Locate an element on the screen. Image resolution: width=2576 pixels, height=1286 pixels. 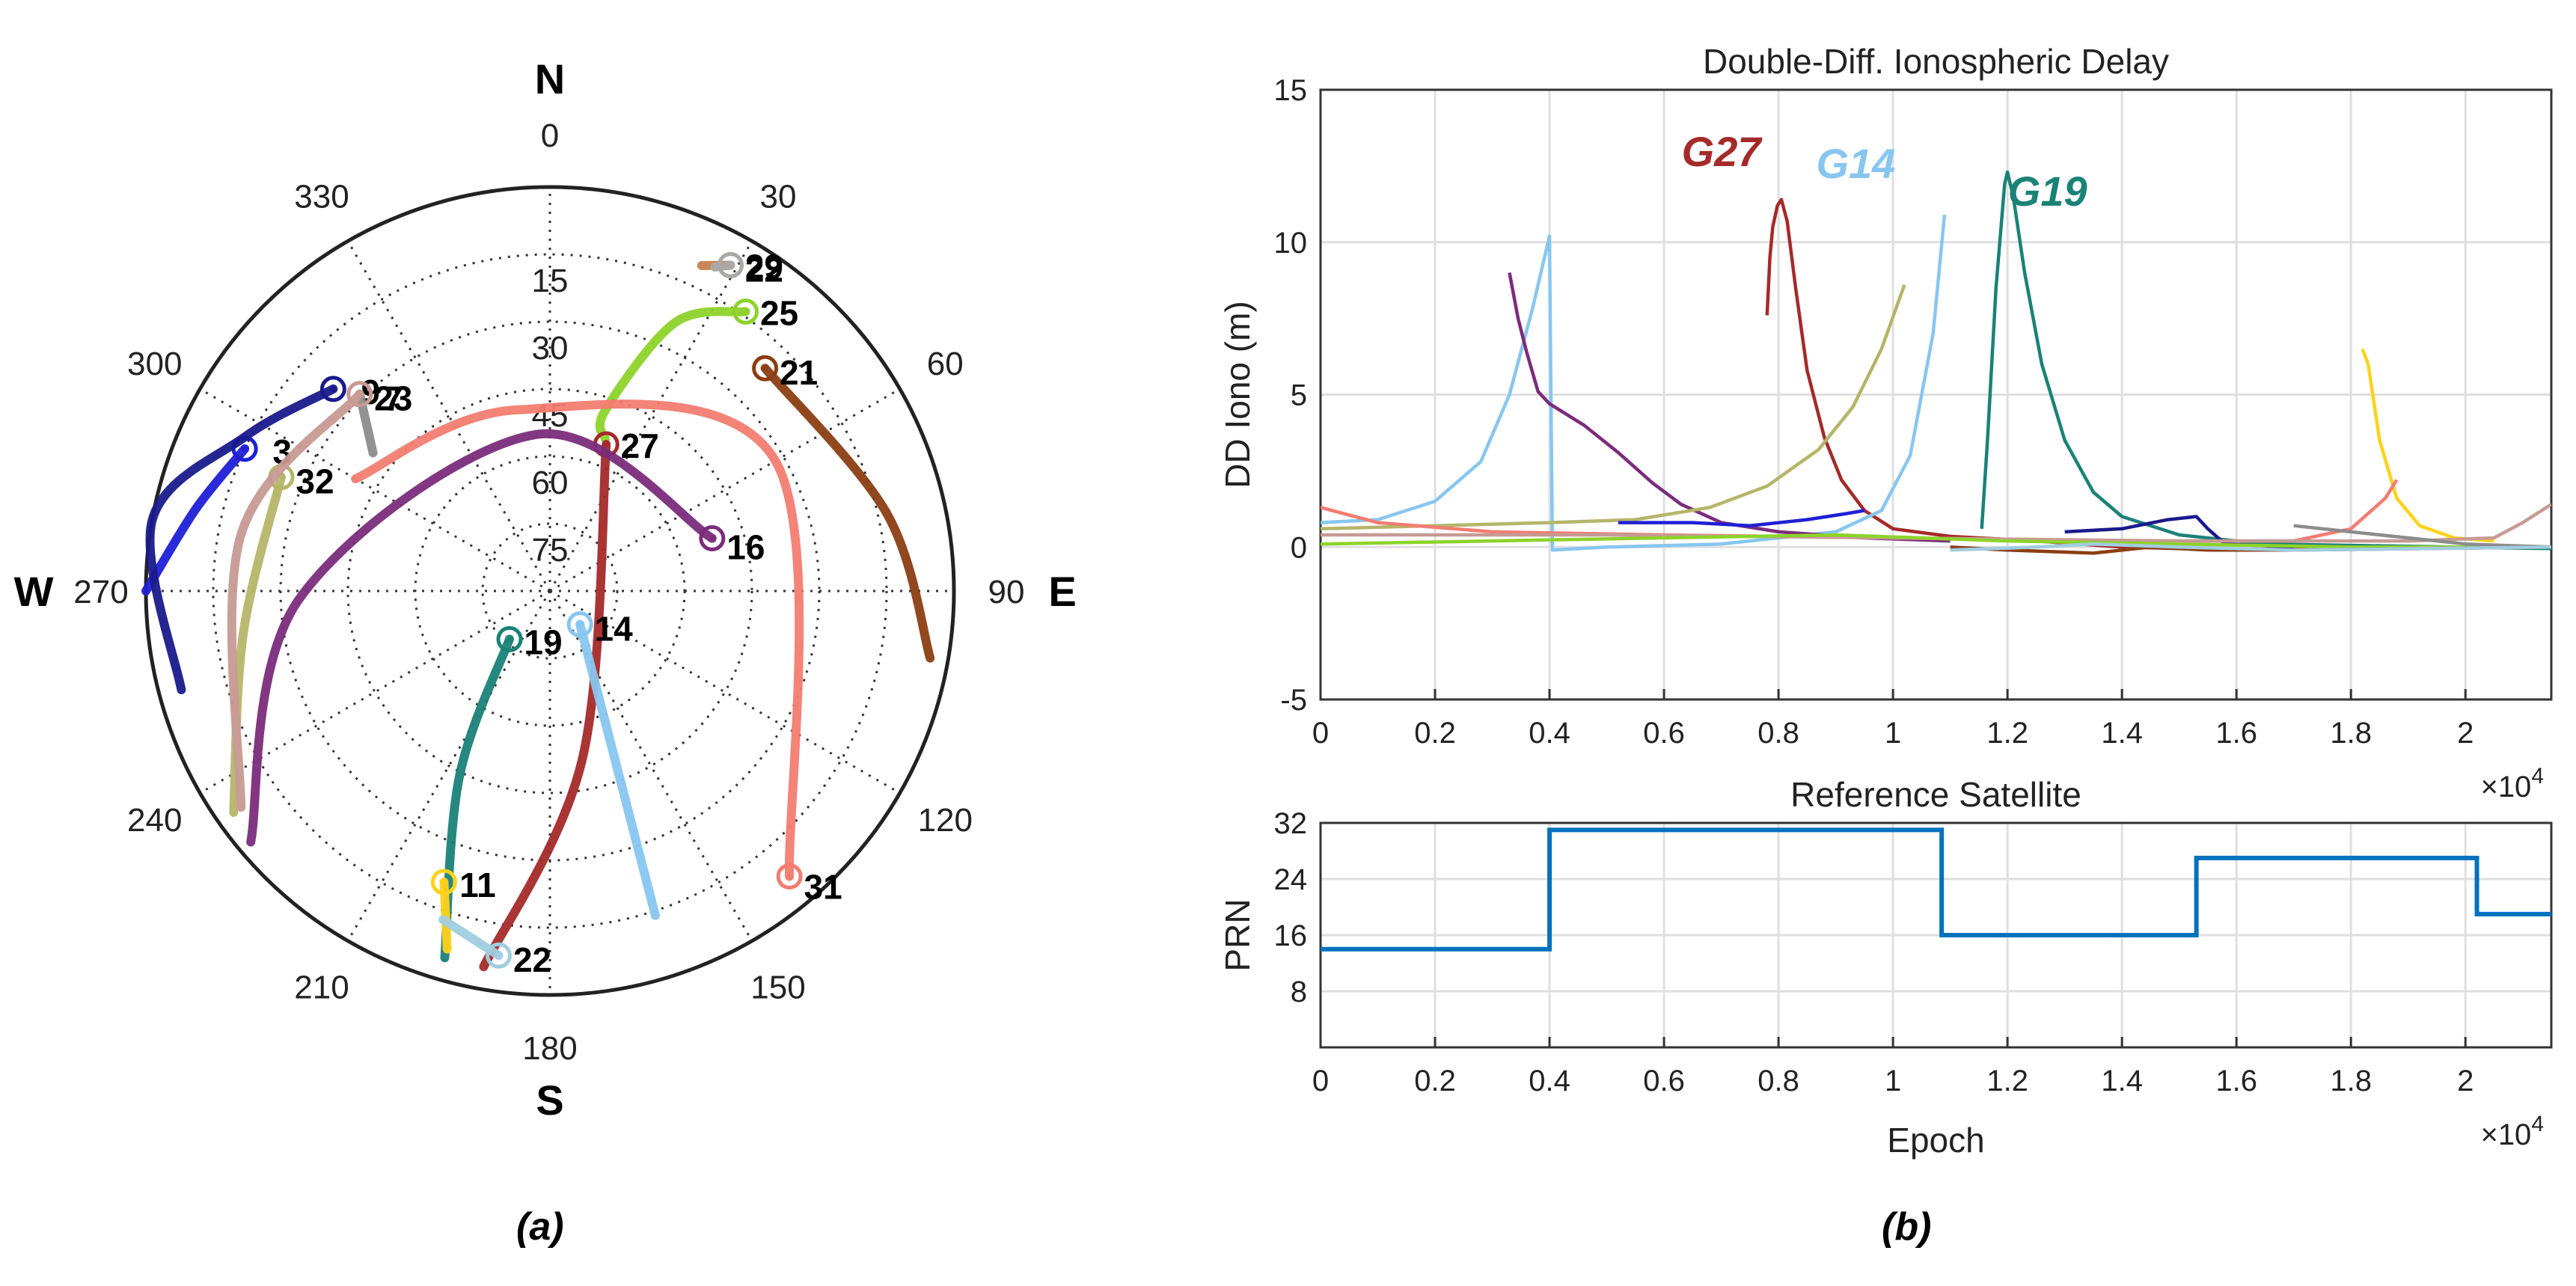
satellite-label-7: 7 is located at coordinates (393, 398).